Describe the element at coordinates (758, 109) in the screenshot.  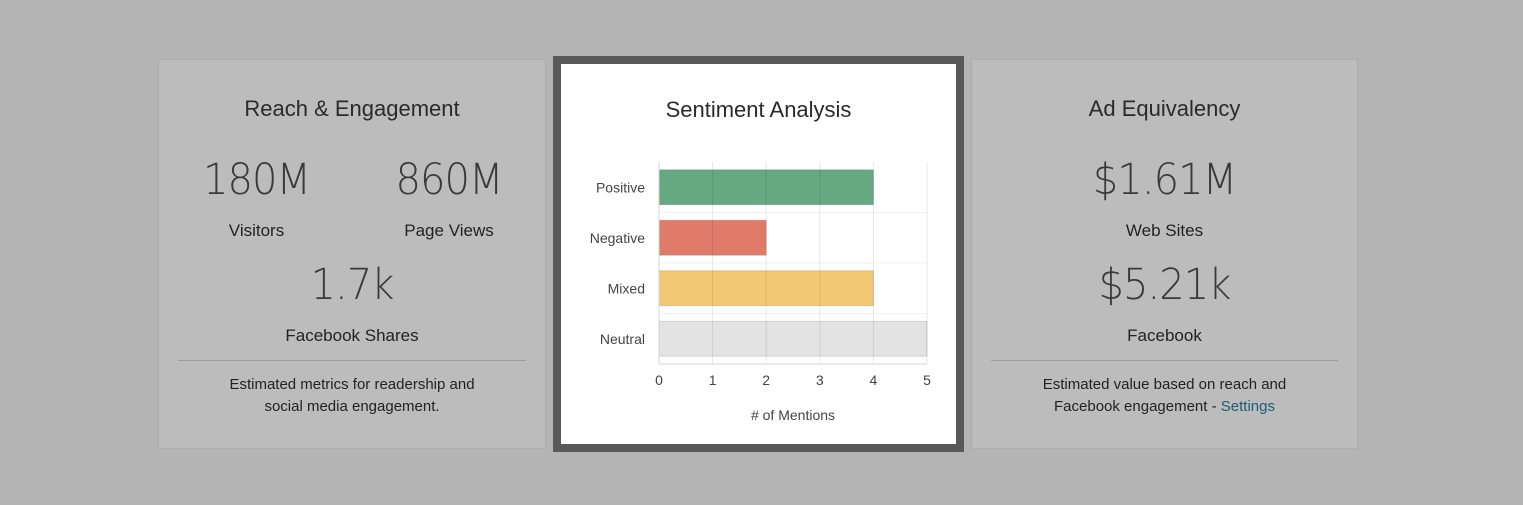
I see `sentiment-card-title: Sentiment Analysis` at that location.